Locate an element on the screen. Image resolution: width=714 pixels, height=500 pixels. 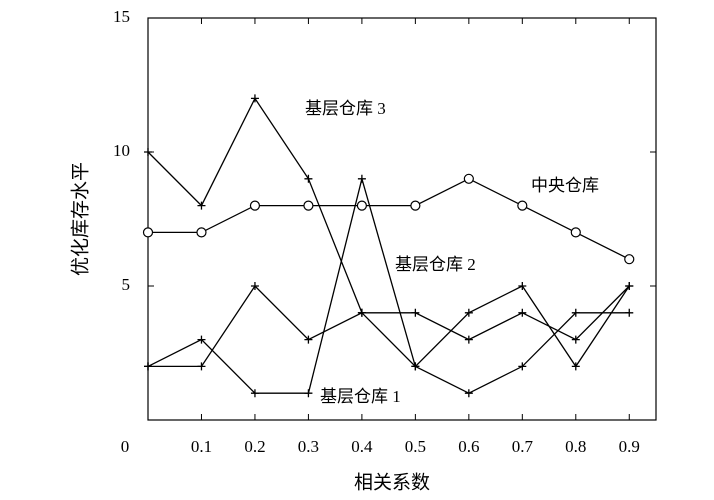
y-axis-label: 优化库存水平 is located at coordinates (80, 219).